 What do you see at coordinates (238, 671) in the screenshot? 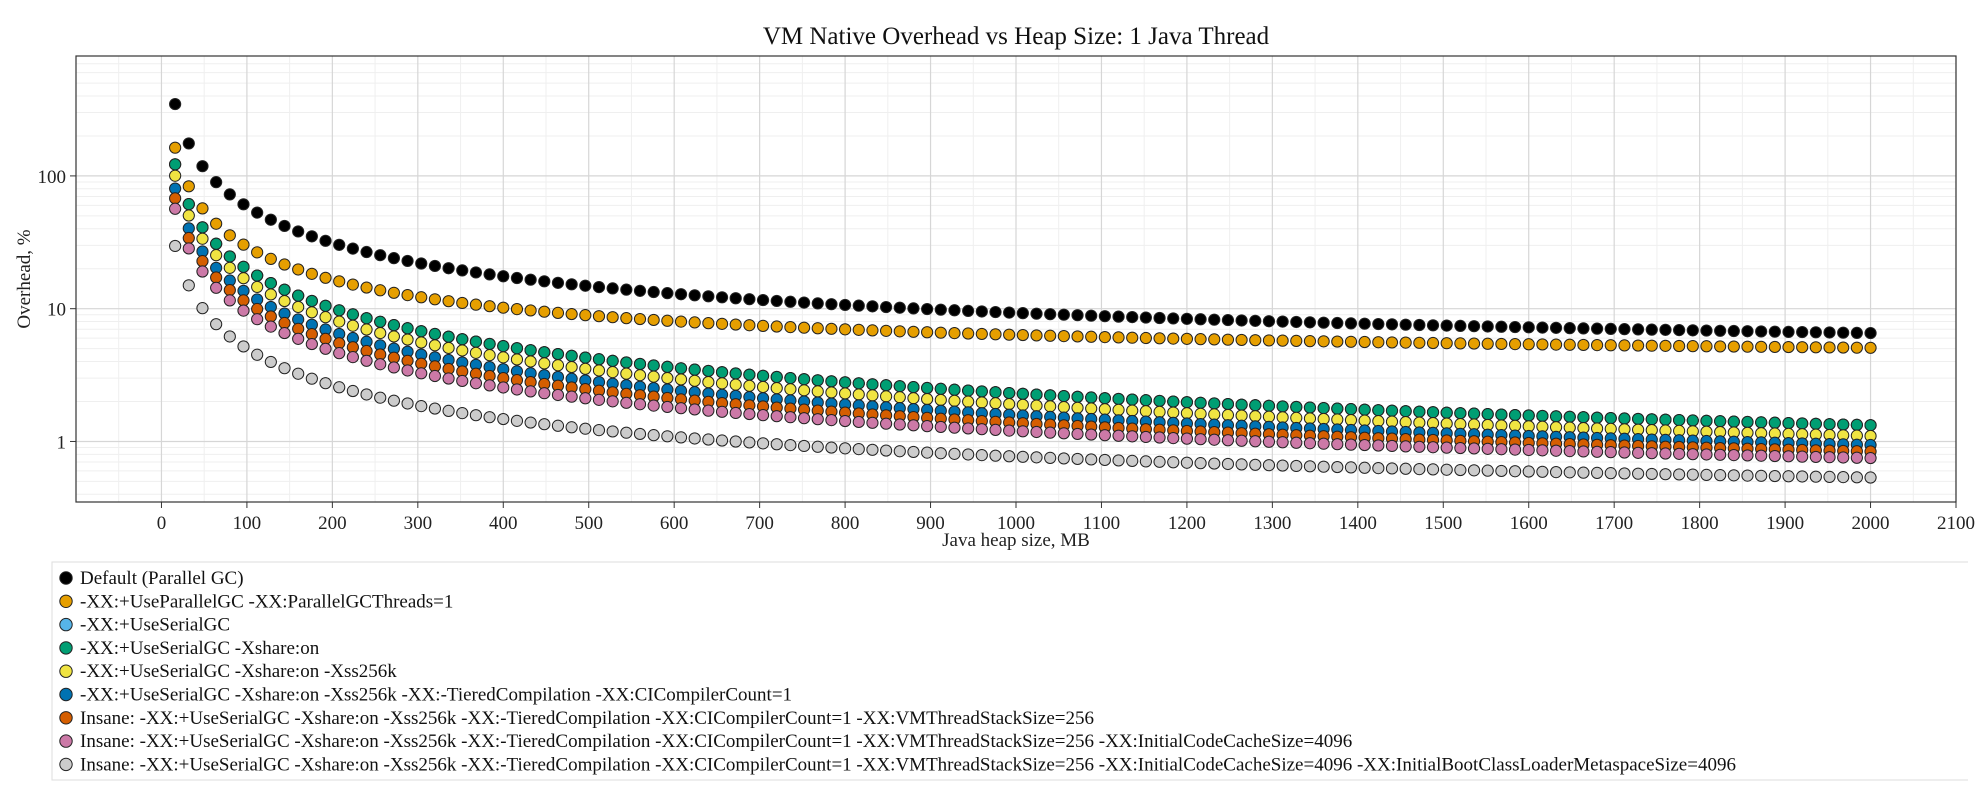
I see `legend-entry-label: -XX:+UseSerialGC -Xshare:on -Xss256k` at bounding box center [238, 671].